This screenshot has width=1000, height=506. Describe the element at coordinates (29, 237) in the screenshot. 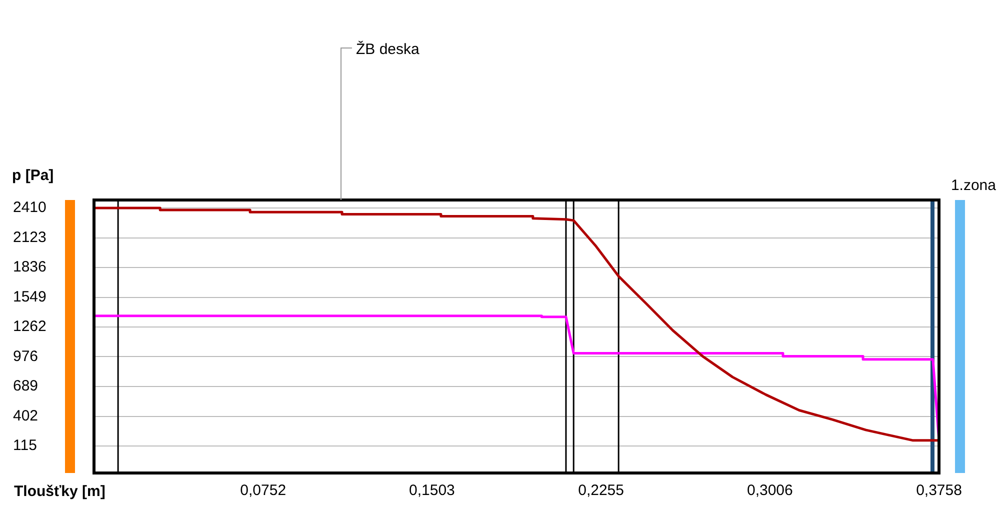

I see `y-tick-label: 2123` at that location.